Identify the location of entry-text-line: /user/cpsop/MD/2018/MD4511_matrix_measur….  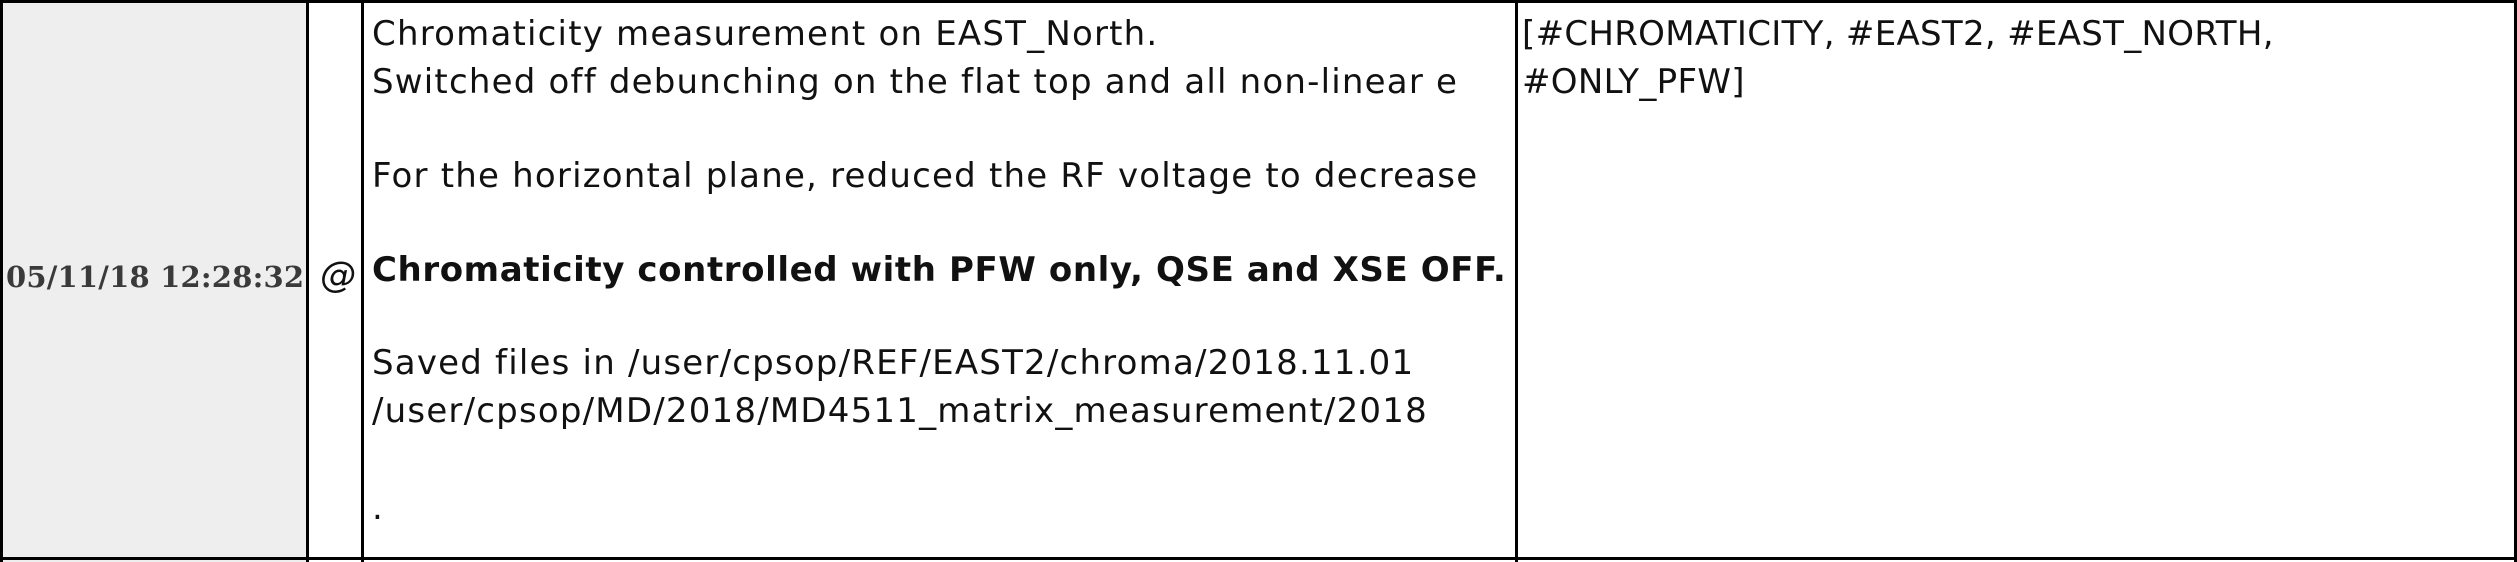
(900, 411).